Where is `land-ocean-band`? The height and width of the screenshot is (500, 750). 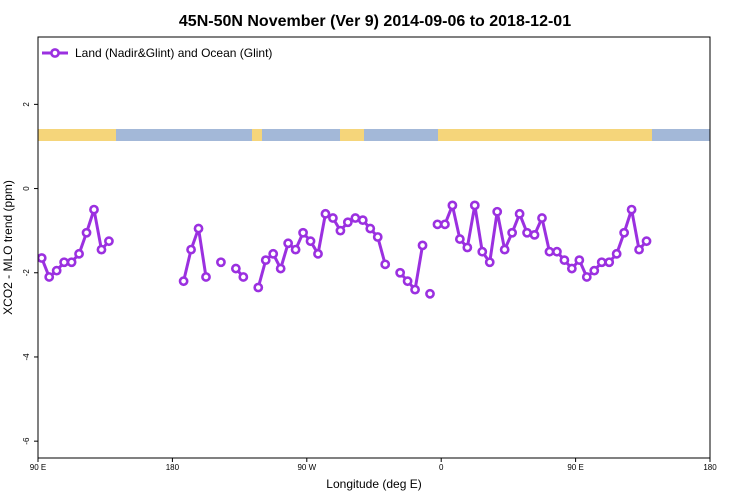
land-ocean-band is located at coordinates (374, 135).